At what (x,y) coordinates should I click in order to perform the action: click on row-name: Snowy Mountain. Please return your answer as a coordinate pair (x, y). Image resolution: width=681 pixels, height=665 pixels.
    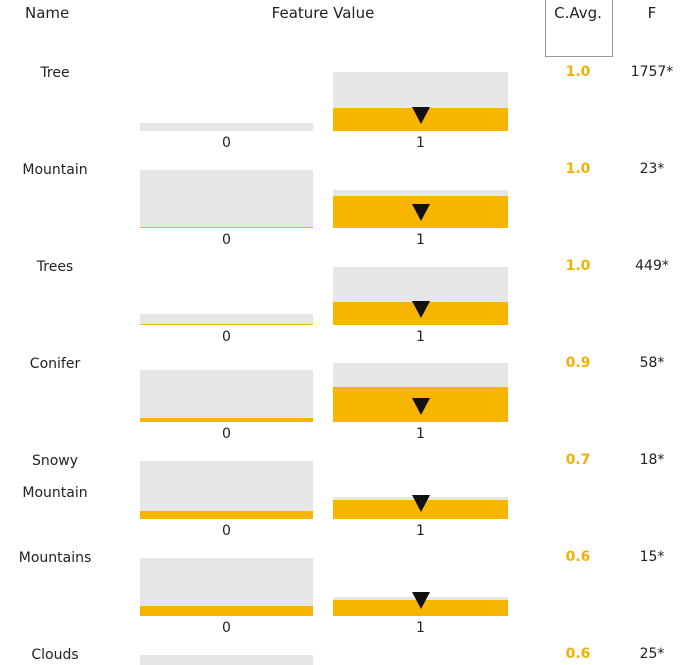
    Looking at the image, I should click on (55, 477).